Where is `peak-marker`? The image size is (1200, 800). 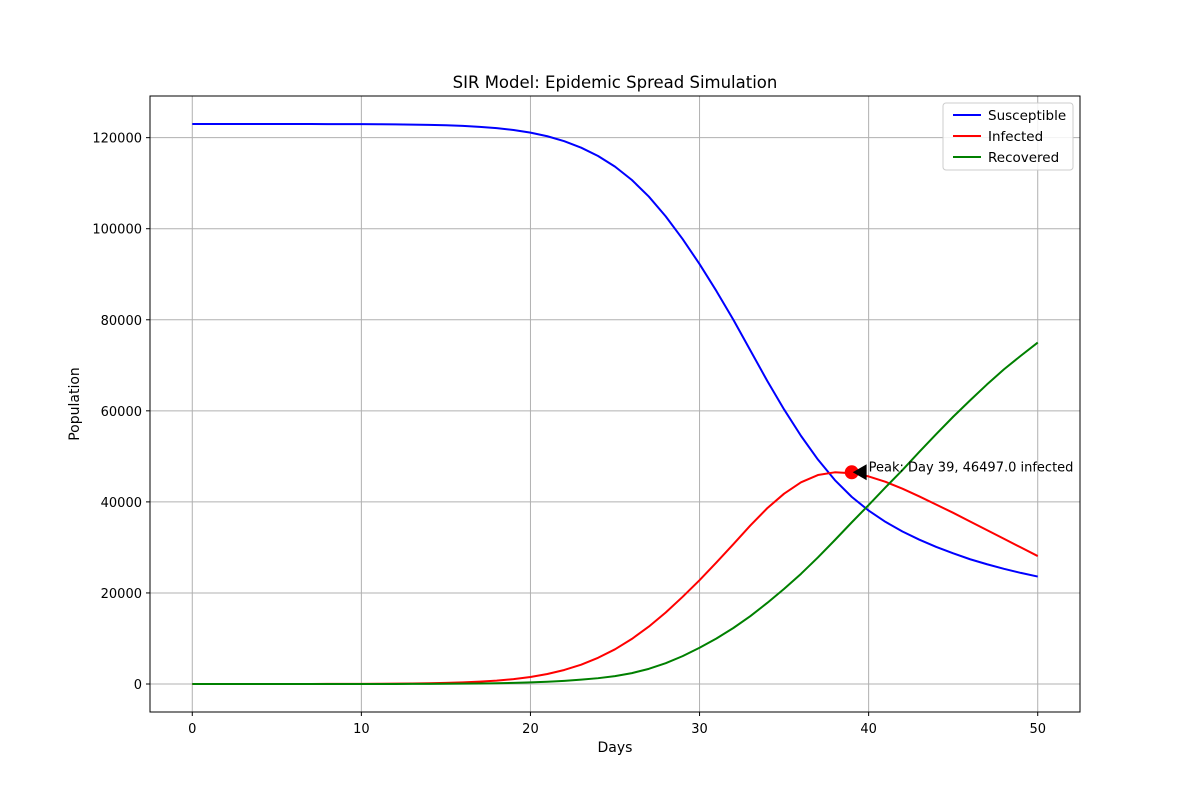
peak-marker is located at coordinates (851, 472).